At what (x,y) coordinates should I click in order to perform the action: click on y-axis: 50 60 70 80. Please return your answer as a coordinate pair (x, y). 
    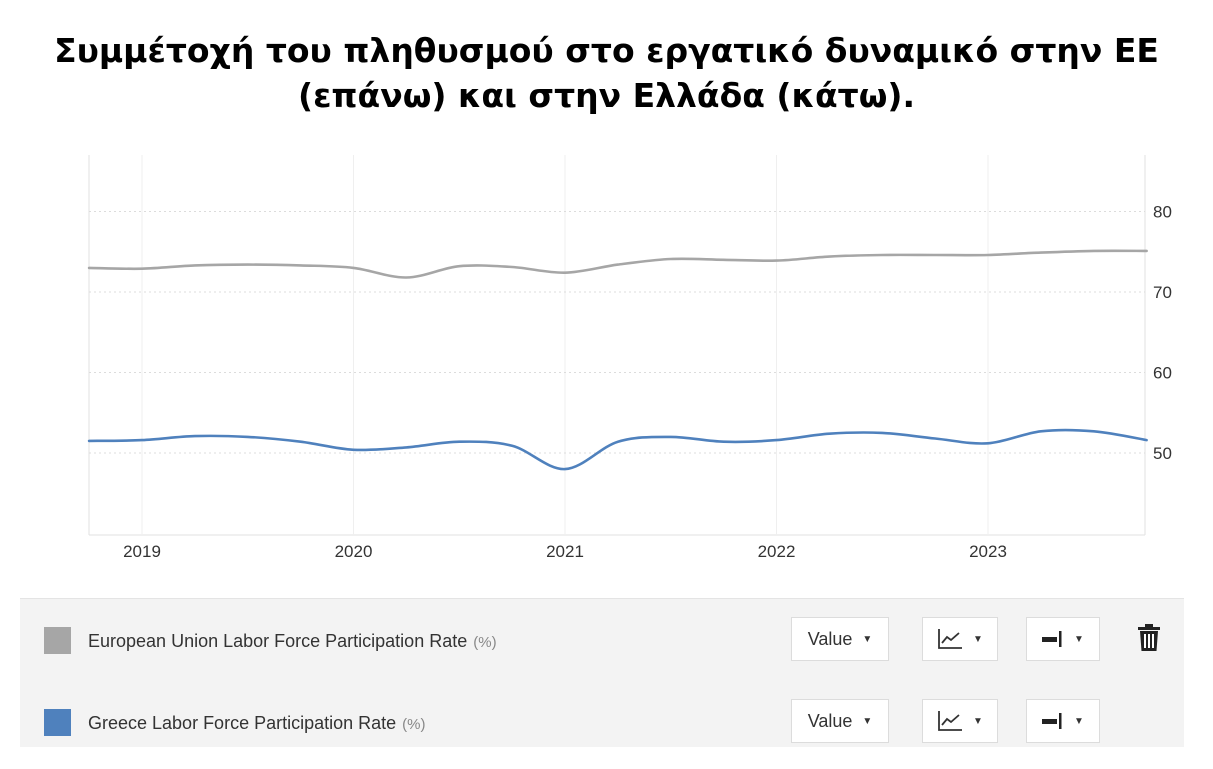
    Looking at the image, I should click on (1162, 333).